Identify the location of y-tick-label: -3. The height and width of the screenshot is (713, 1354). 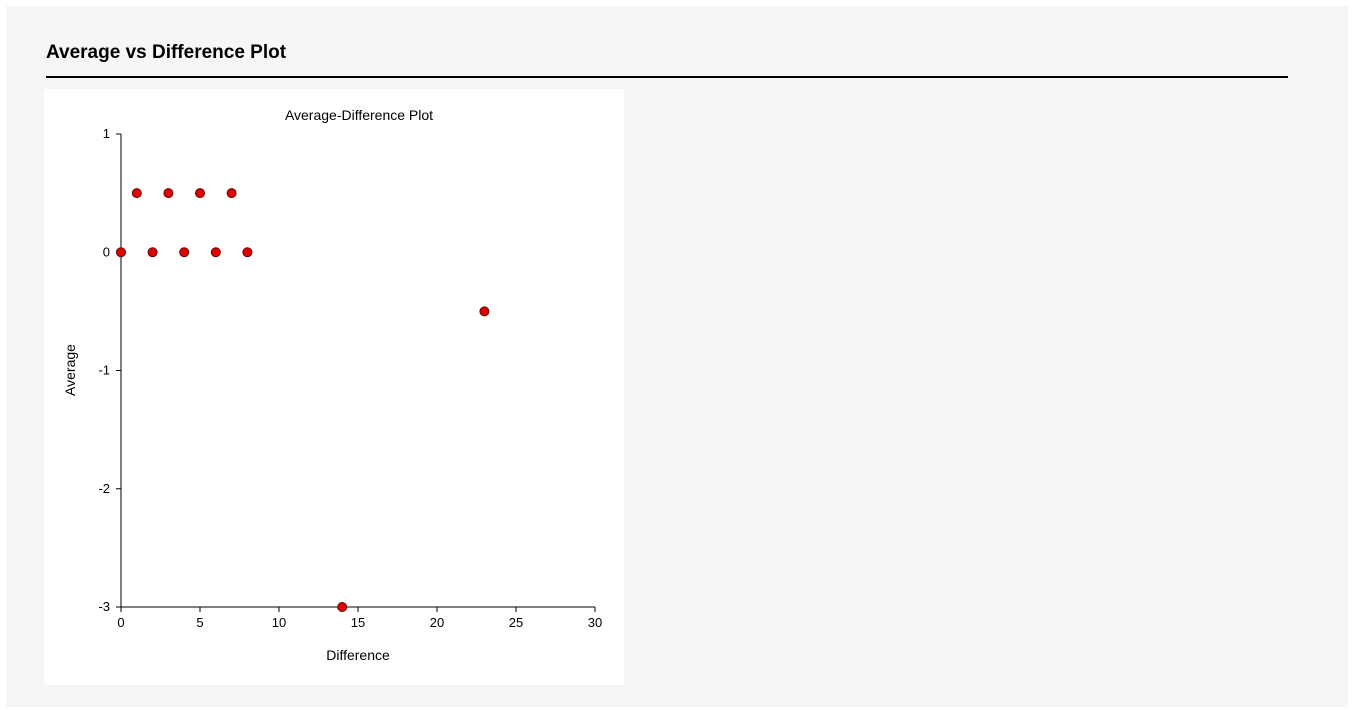
(104, 606).